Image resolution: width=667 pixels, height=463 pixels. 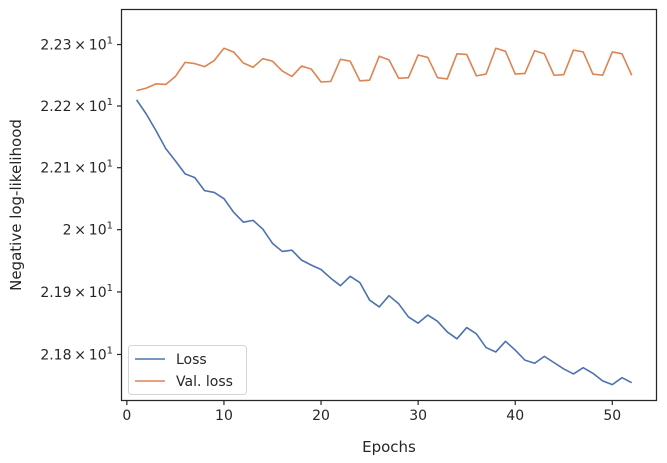 What do you see at coordinates (76, 168) in the screenshot?
I see `y-tick-label: 2.21 × 10¹` at bounding box center [76, 168].